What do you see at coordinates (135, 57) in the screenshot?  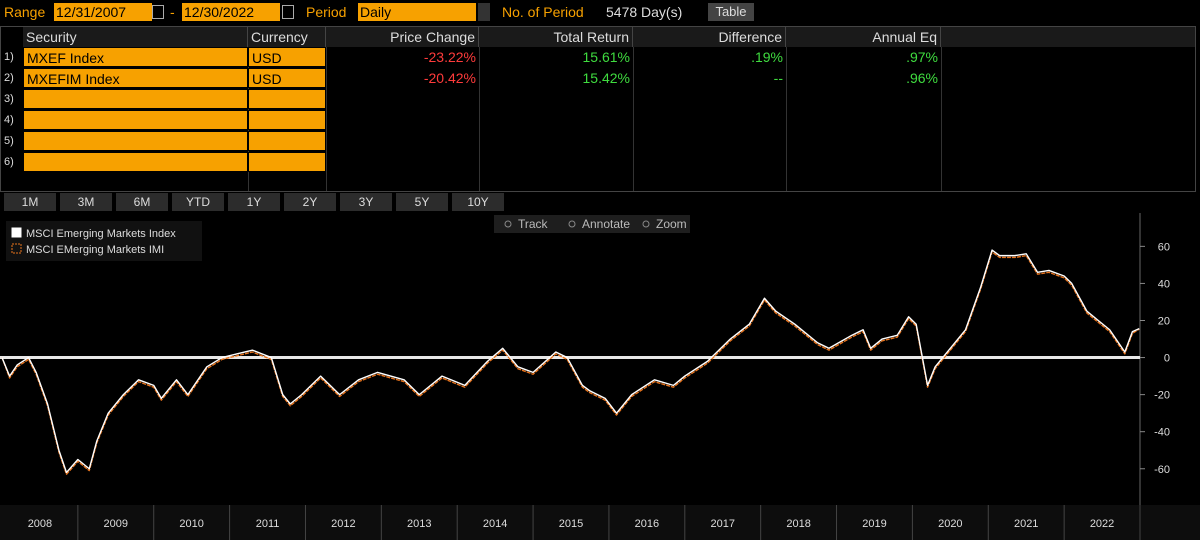 I see `input-cell: MXEF Index` at bounding box center [135, 57].